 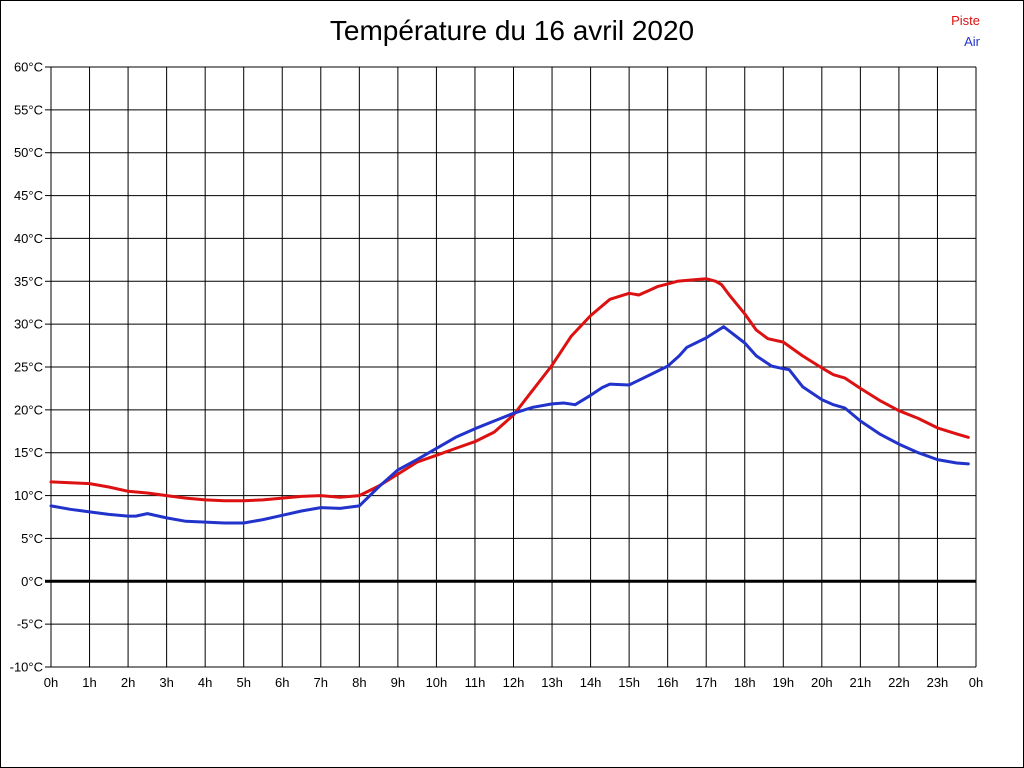 I want to click on x-tick-label: 6h, so click(x=282, y=682).